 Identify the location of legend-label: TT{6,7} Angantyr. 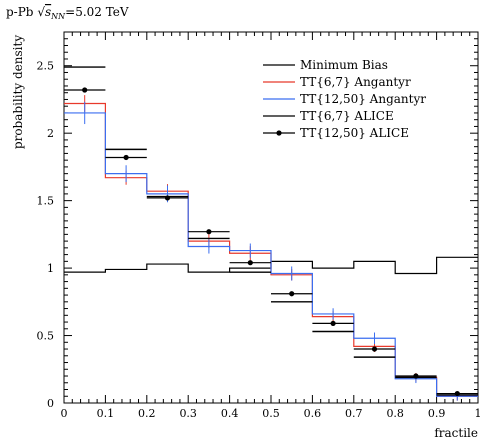
(355, 82).